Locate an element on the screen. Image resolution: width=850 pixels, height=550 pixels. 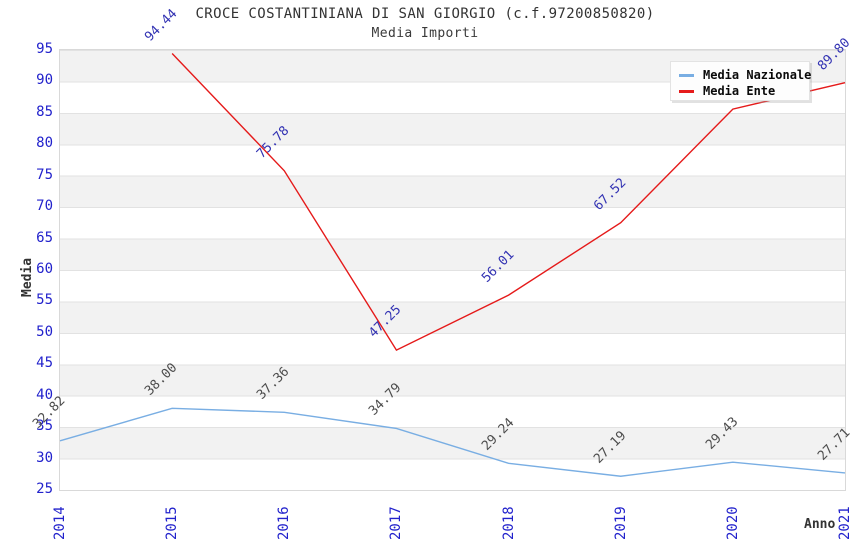
x-tick-label: 2014 is located at coordinates (60, 523).